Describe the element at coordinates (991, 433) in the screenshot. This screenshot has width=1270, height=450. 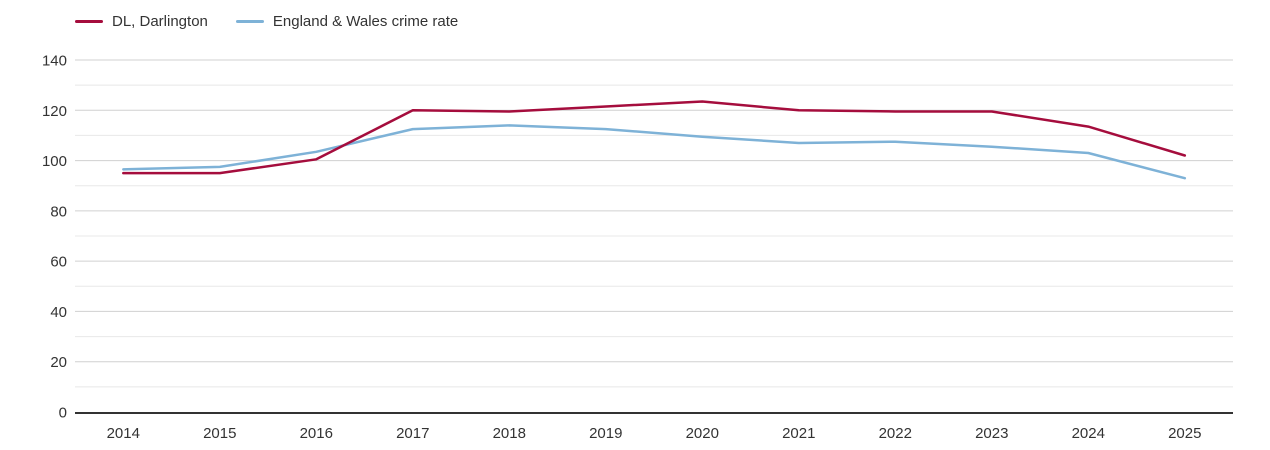
I see `x-axis-tick-label: 2023` at that location.